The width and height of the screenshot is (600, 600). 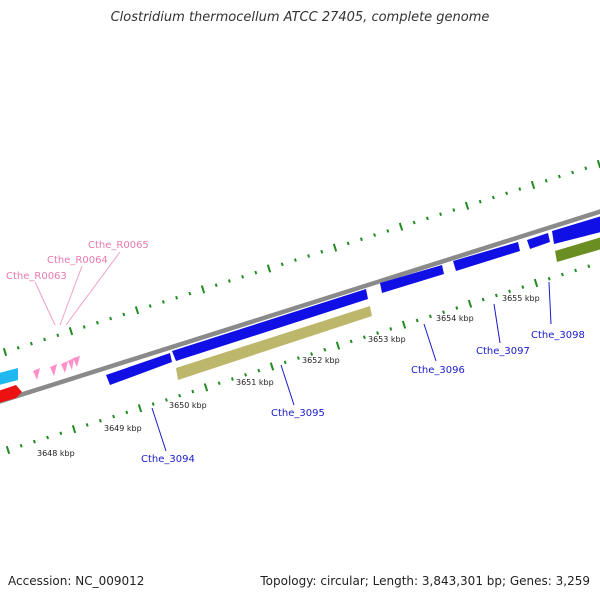 What do you see at coordinates (188, 405) in the screenshot?
I see `tick-label: 3650 kbp` at bounding box center [188, 405].